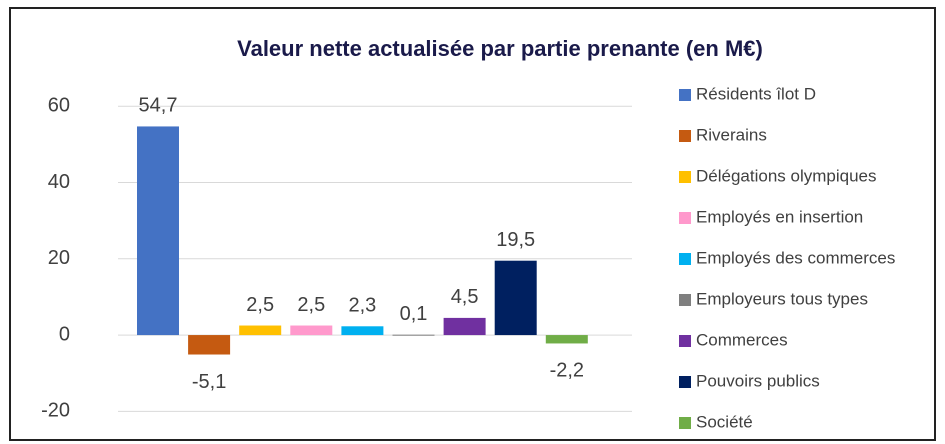 The width and height of the screenshot is (945, 444). Describe the element at coordinates (795, 257) in the screenshot. I see `legend-label: Employés des commerces` at that location.